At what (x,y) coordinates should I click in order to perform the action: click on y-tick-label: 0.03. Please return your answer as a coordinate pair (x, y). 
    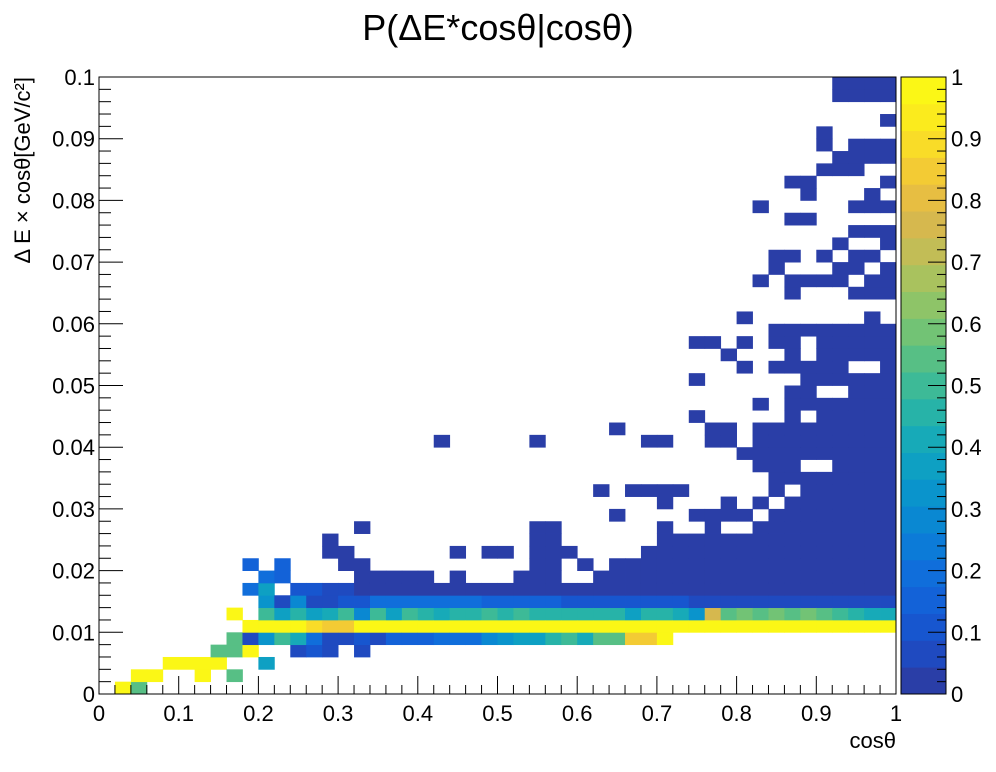
    Looking at the image, I should click on (73, 509).